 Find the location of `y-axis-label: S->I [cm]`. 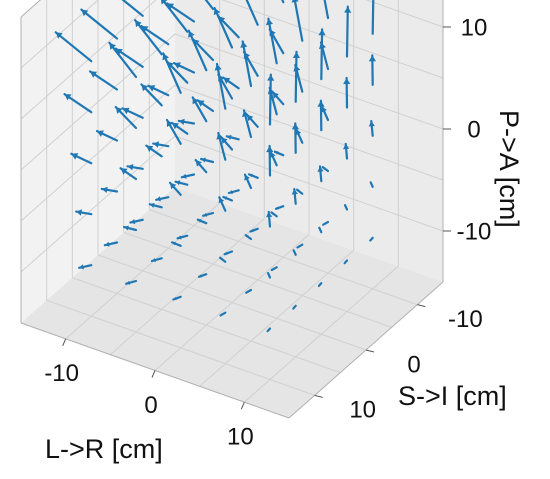

y-axis-label: S->I [cm] is located at coordinates (452, 396).